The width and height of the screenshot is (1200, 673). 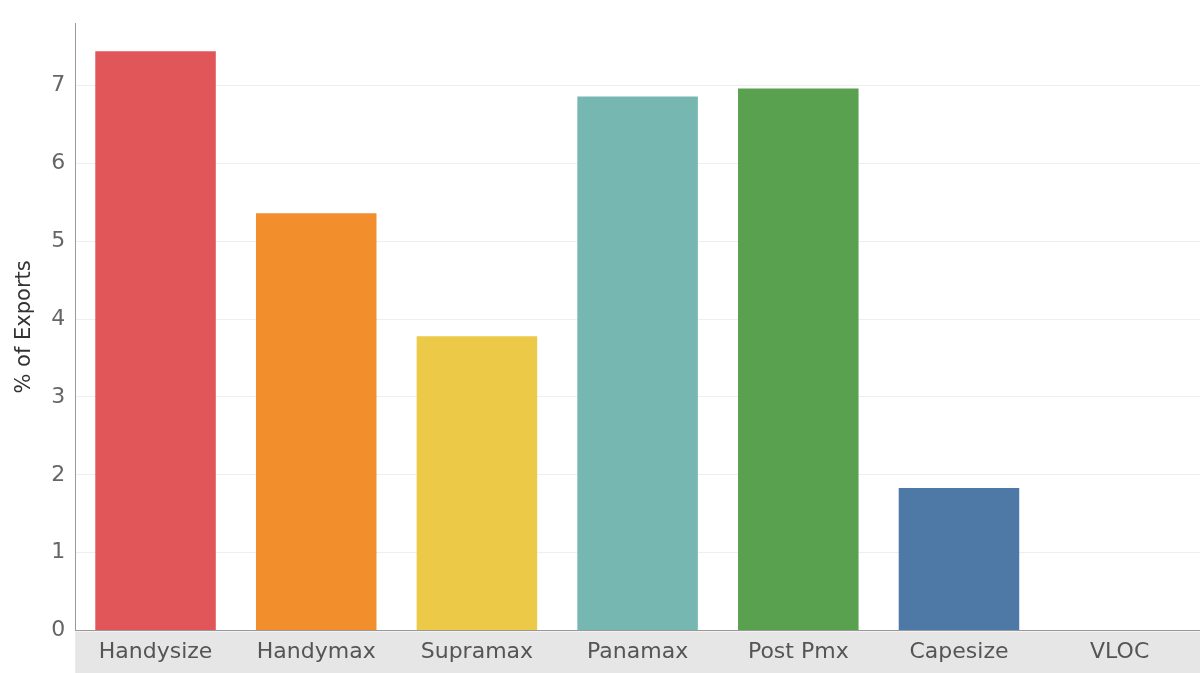 I want to click on x-tick-label: Capesize, so click(x=959, y=650).